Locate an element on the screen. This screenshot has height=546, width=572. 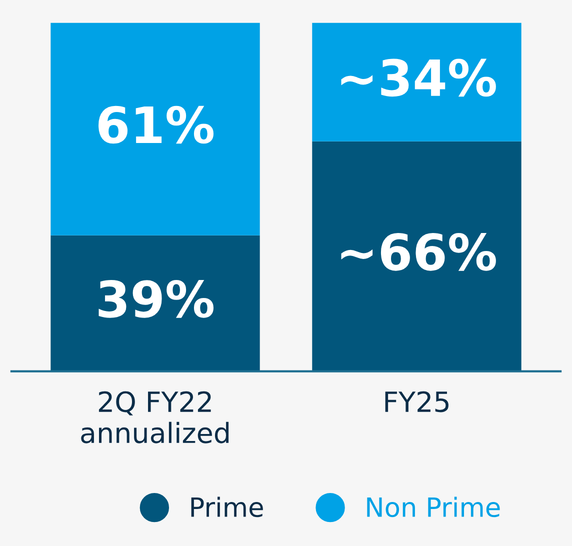
data-label: ~34% is located at coordinates (418, 77).